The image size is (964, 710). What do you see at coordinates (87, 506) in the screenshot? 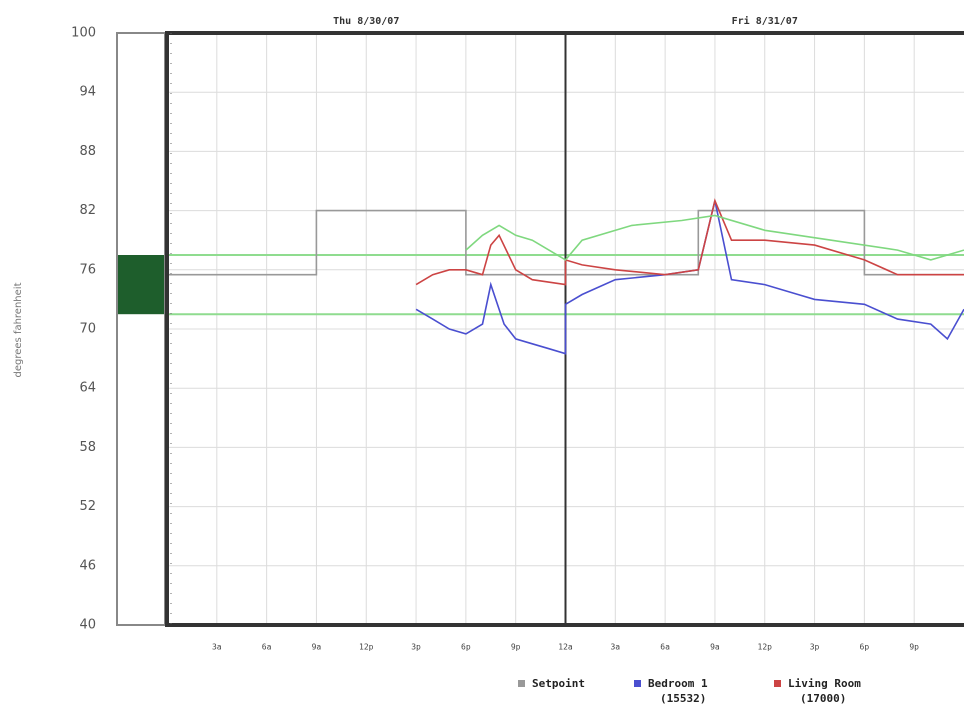
I see `y-tick-label: 52` at bounding box center [87, 506].